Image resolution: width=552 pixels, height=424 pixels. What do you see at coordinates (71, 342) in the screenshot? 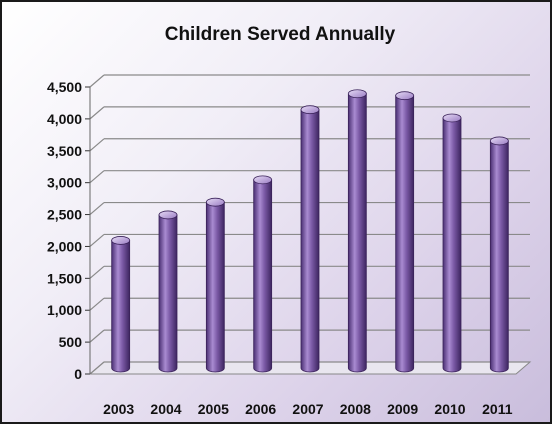
I see `y-tick-label: 500` at bounding box center [71, 342].